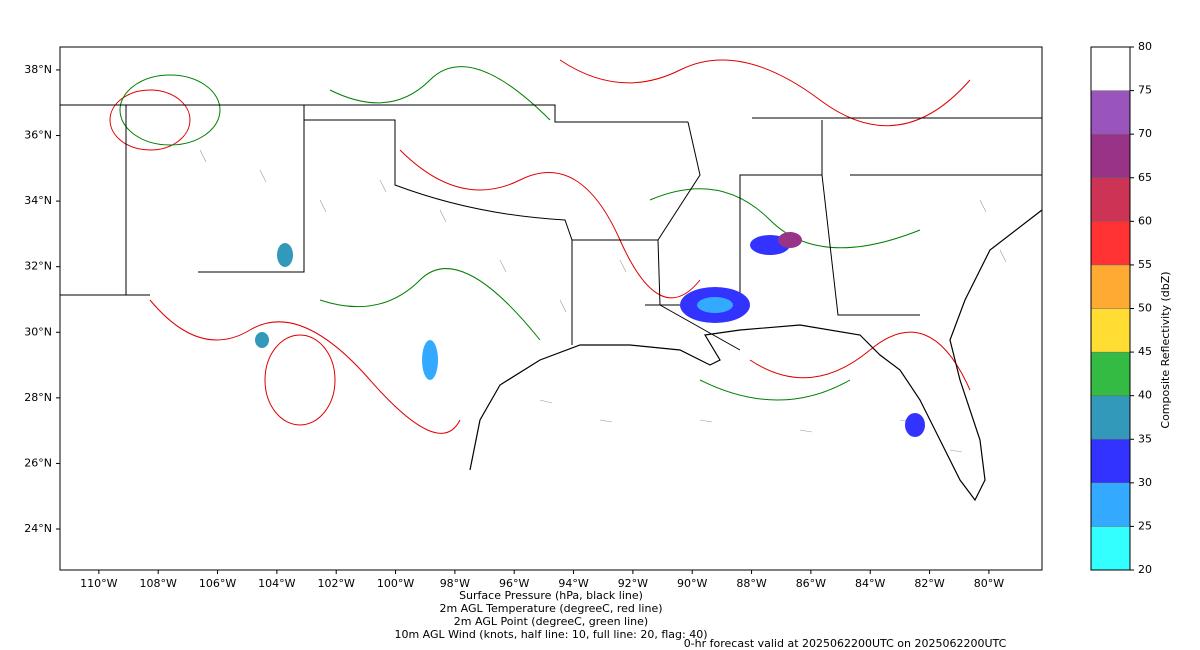  Describe the element at coordinates (38, 69) in the screenshot. I see `y-tick-label: 38°N` at that location.